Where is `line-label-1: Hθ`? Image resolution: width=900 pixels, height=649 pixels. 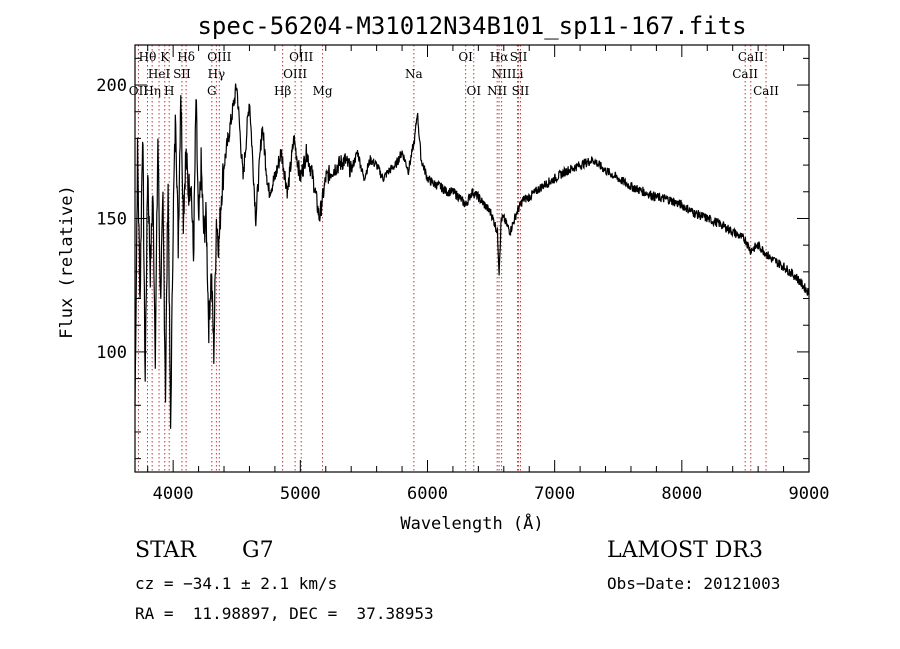
line-label-1: Hθ is located at coordinates (148, 57).